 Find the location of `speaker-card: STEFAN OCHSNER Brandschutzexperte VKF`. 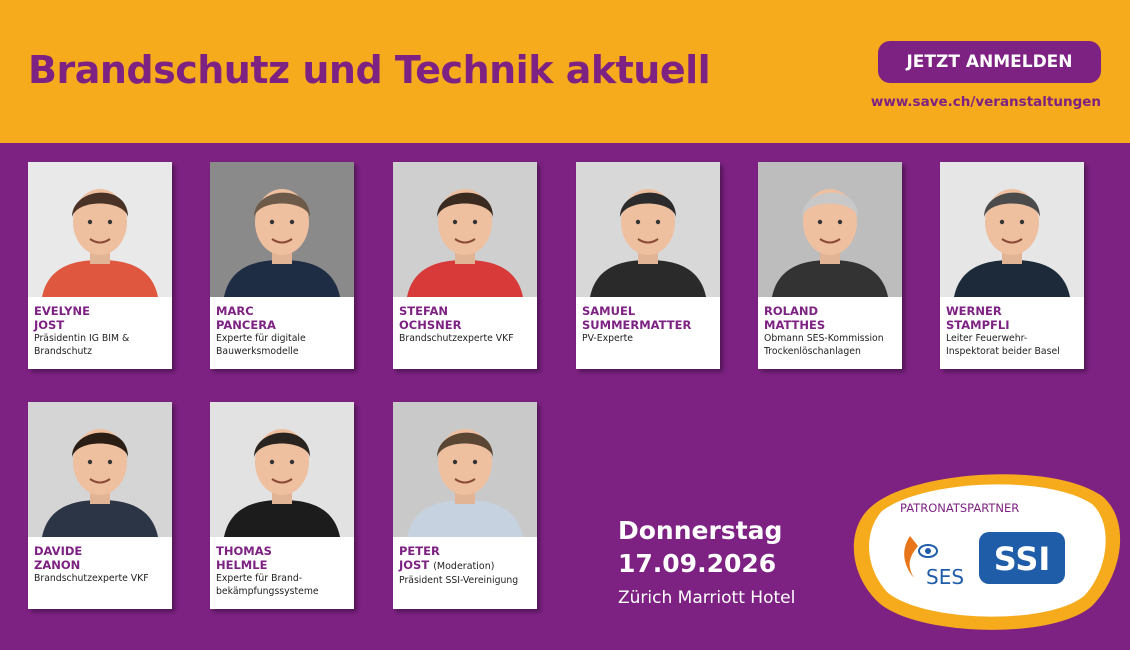

speaker-card: STEFAN OCHSNER Brandschutzexperte VKF is located at coordinates (465, 265).